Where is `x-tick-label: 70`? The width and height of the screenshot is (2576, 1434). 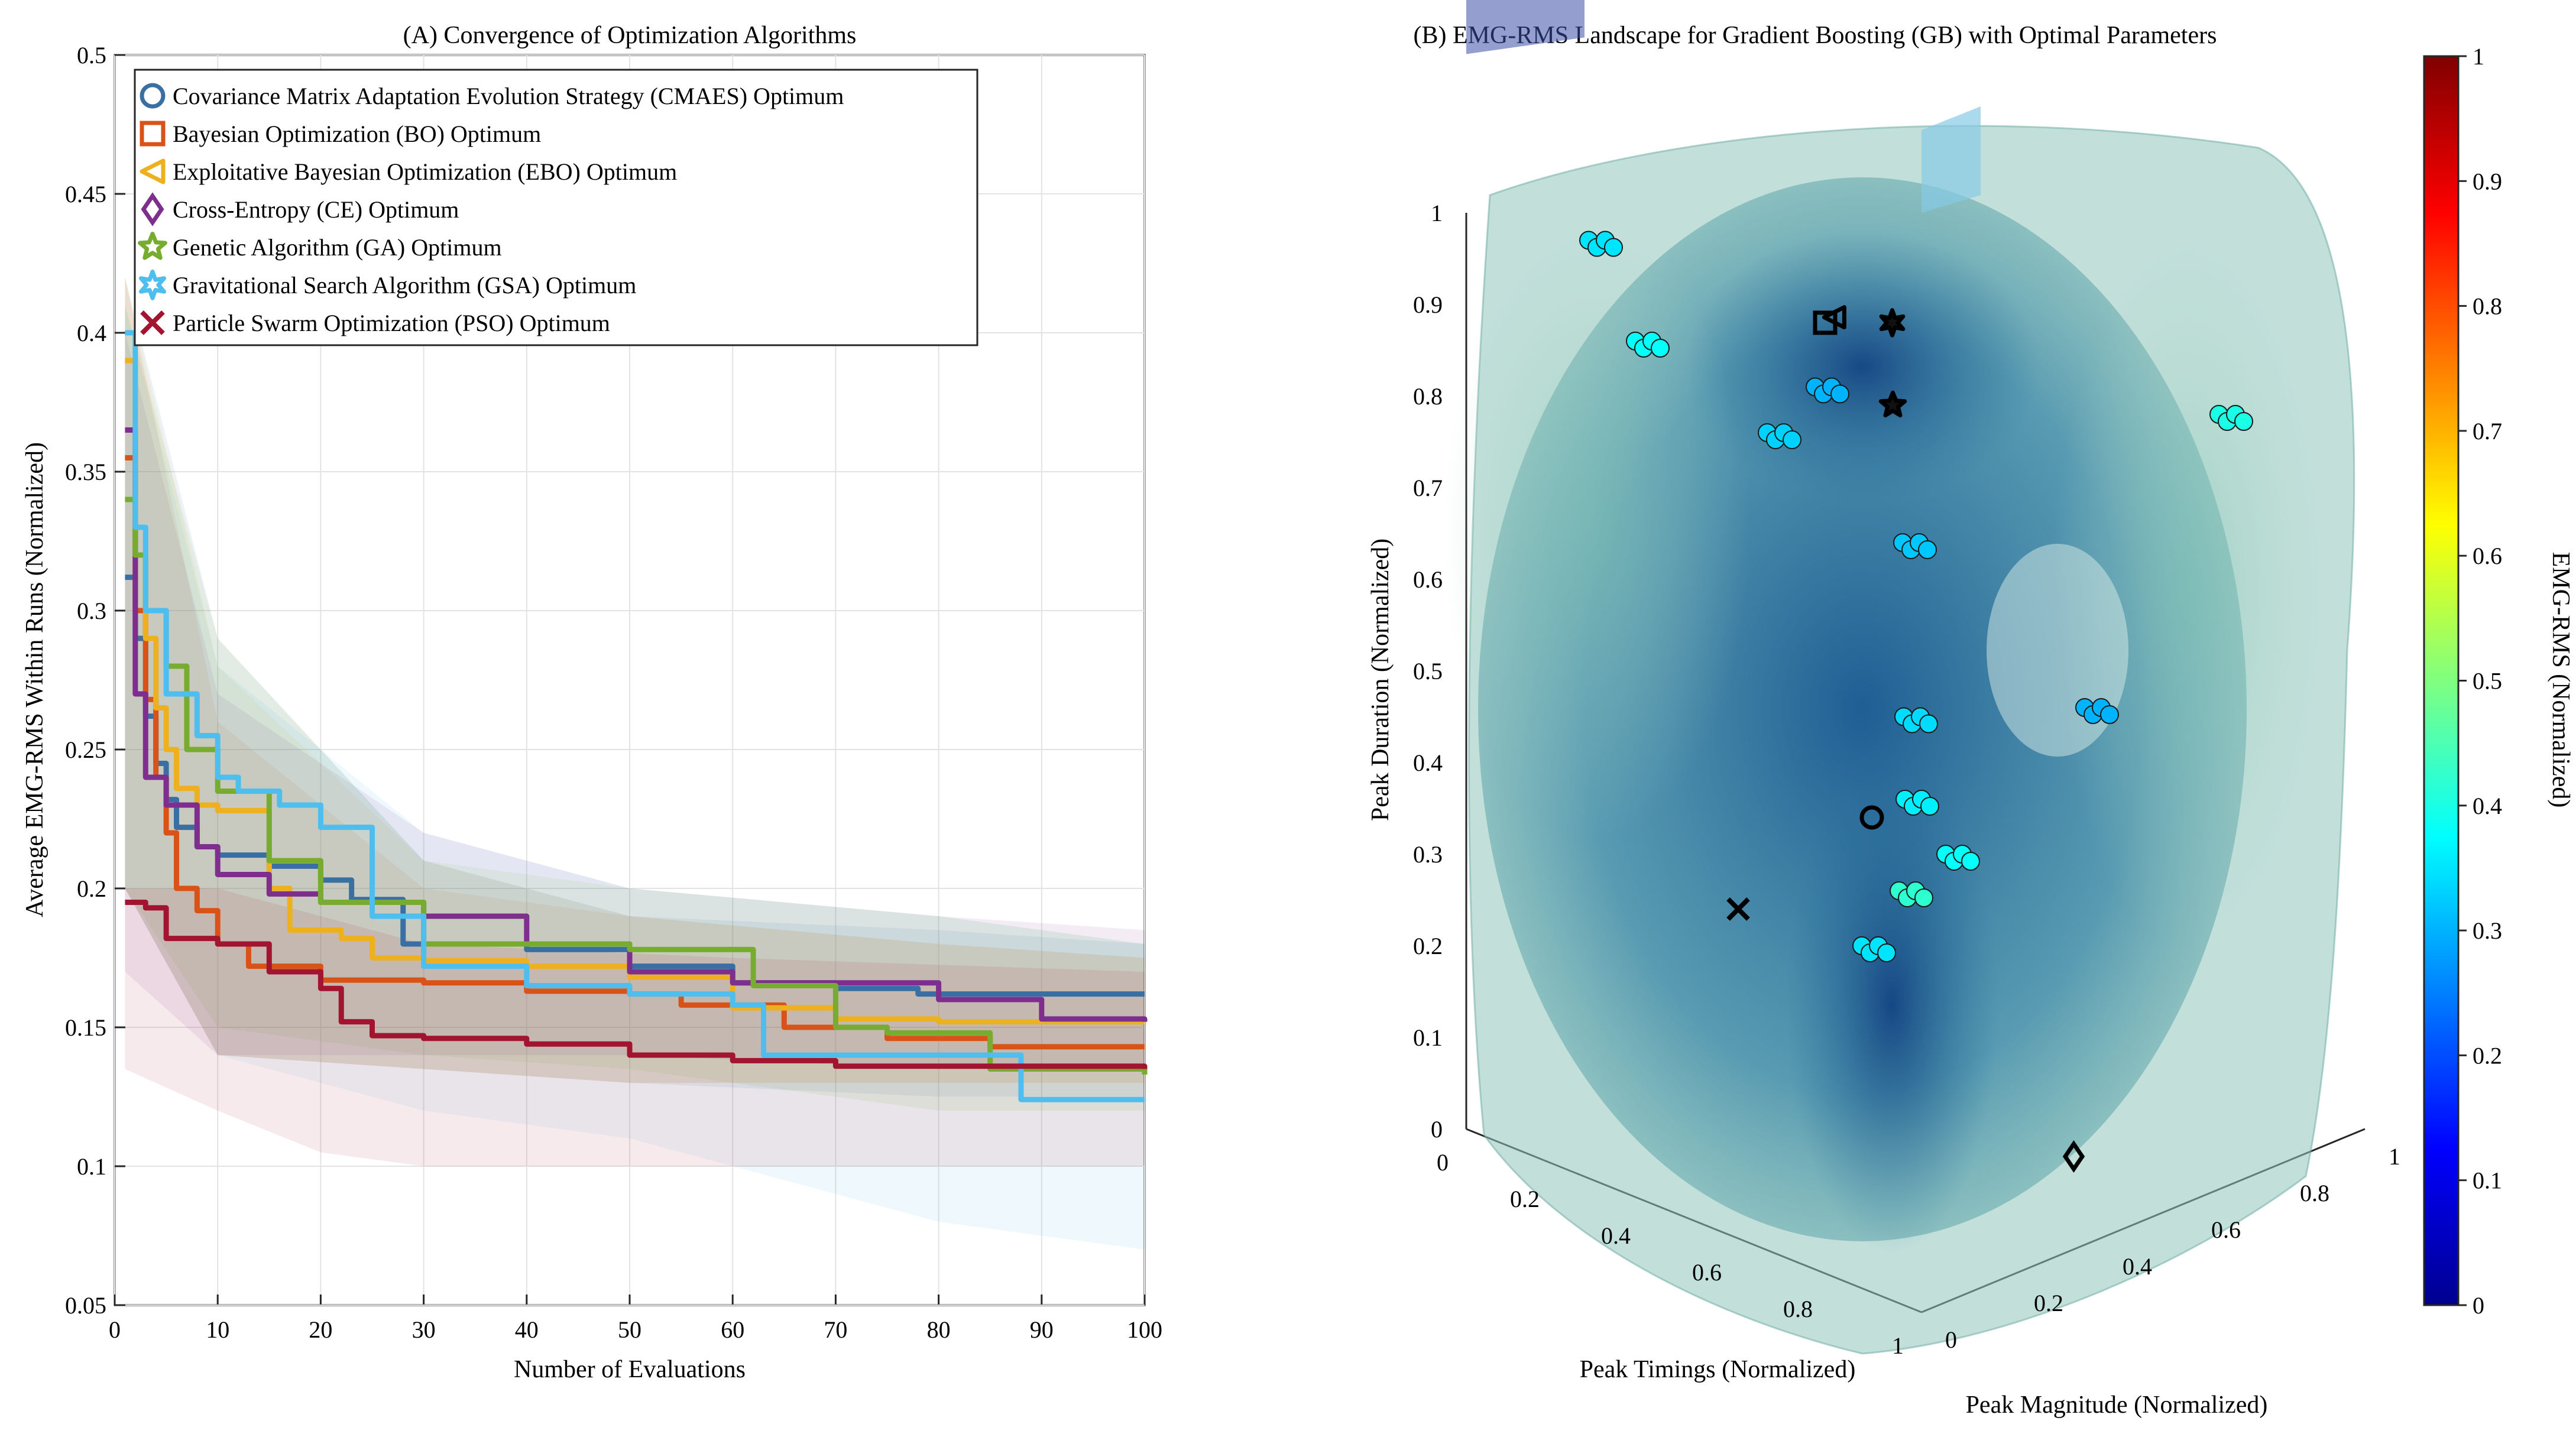
x-tick-label: 70 is located at coordinates (835, 1329).